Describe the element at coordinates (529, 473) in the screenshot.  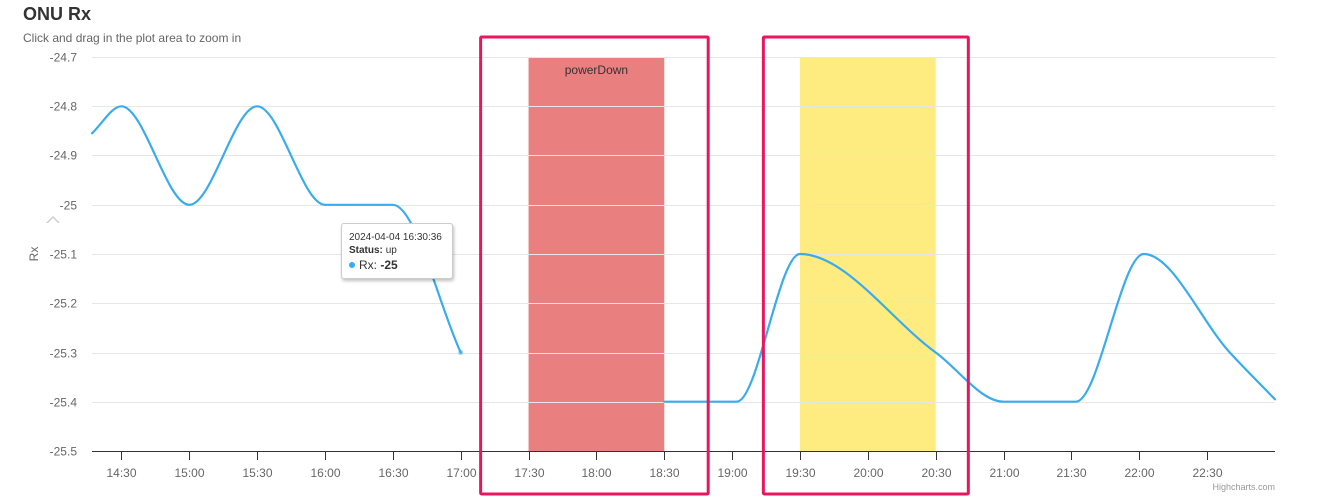
I see `x-tick-label-6: 17:30` at that location.